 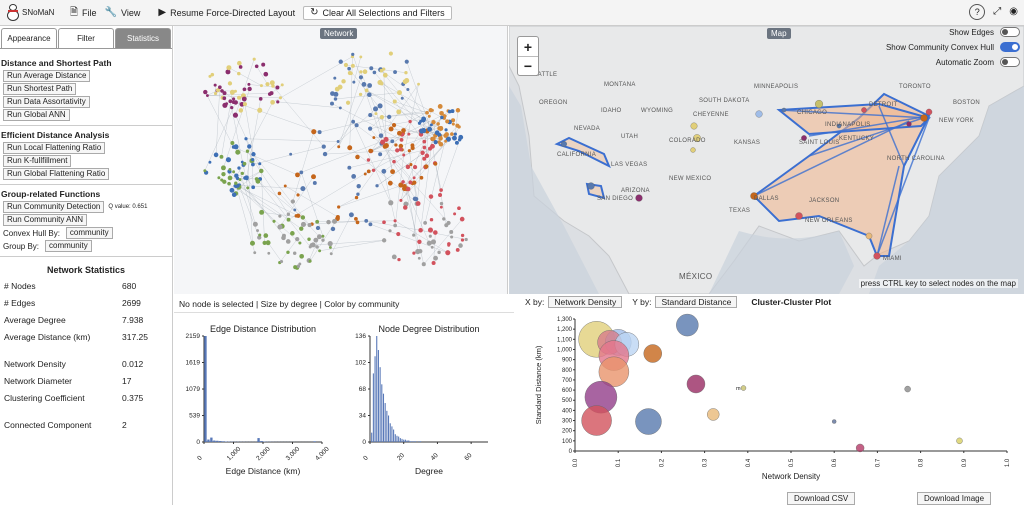 What do you see at coordinates (377, 13) in the screenshot?
I see `clear-selections-button: ↻ Clear All Selections and Filters` at bounding box center [377, 13].